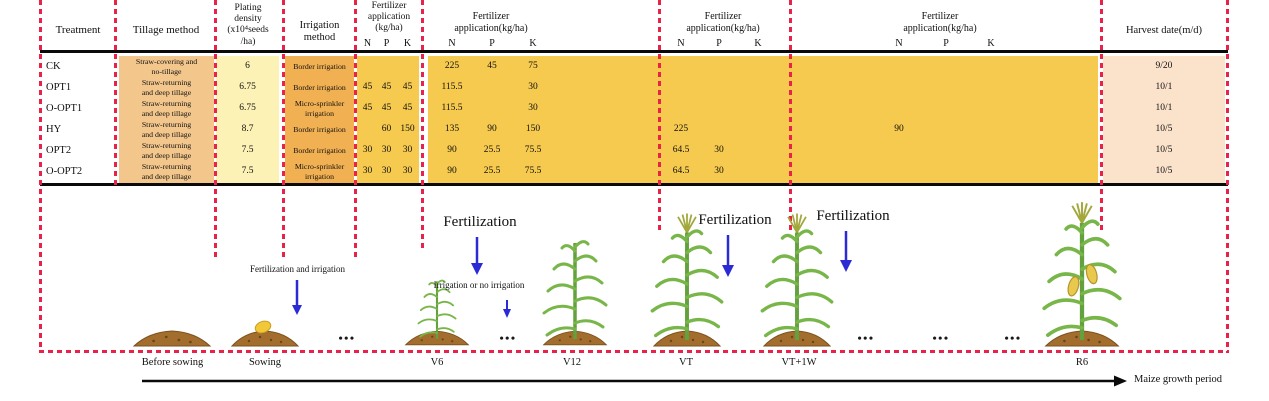 This screenshot has height=401, width=1269. I want to click on fert-vt-p, so click(719, 108).